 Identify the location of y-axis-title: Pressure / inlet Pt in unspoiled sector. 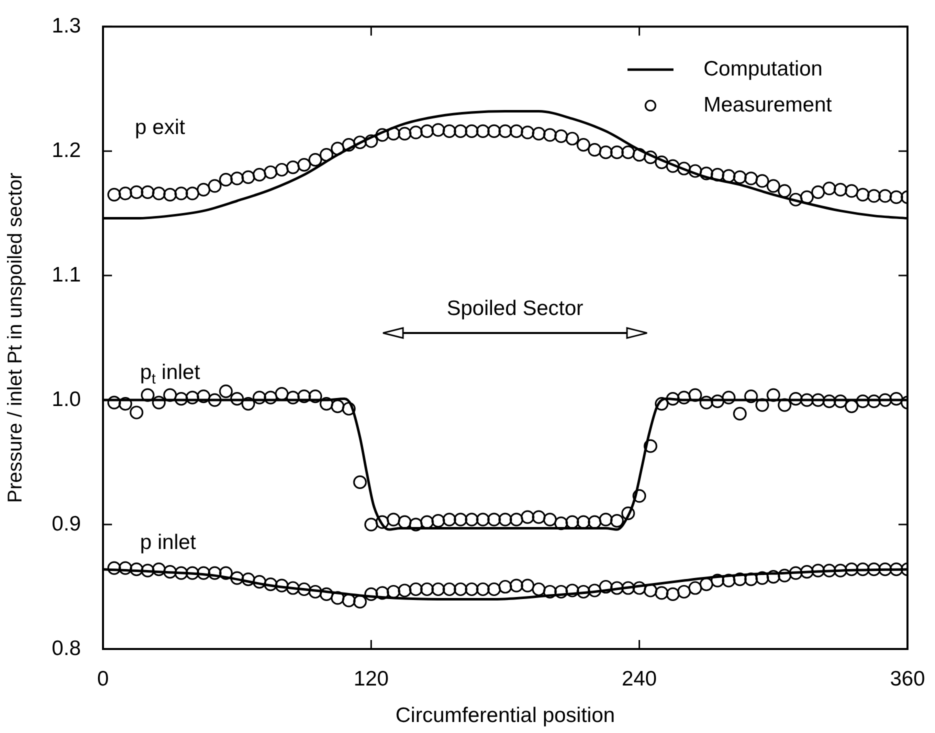
(15, 337).